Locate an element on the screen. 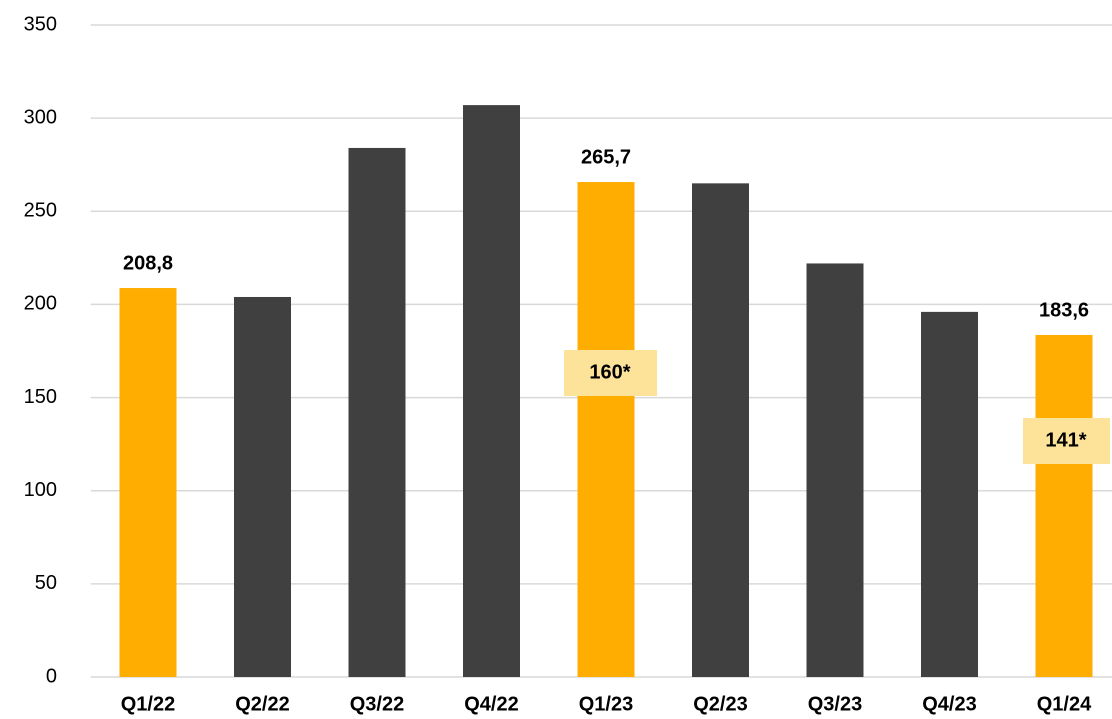 The height and width of the screenshot is (719, 1112). annotation: 160* is located at coordinates (609, 372).